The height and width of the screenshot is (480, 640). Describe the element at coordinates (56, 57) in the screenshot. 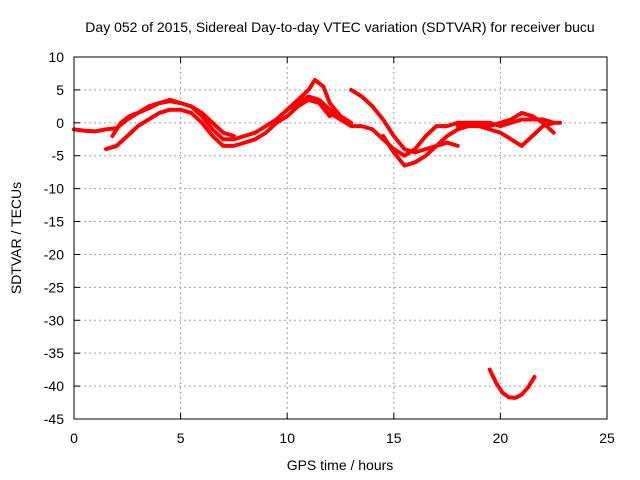

I see `y-tick-label: 10` at that location.